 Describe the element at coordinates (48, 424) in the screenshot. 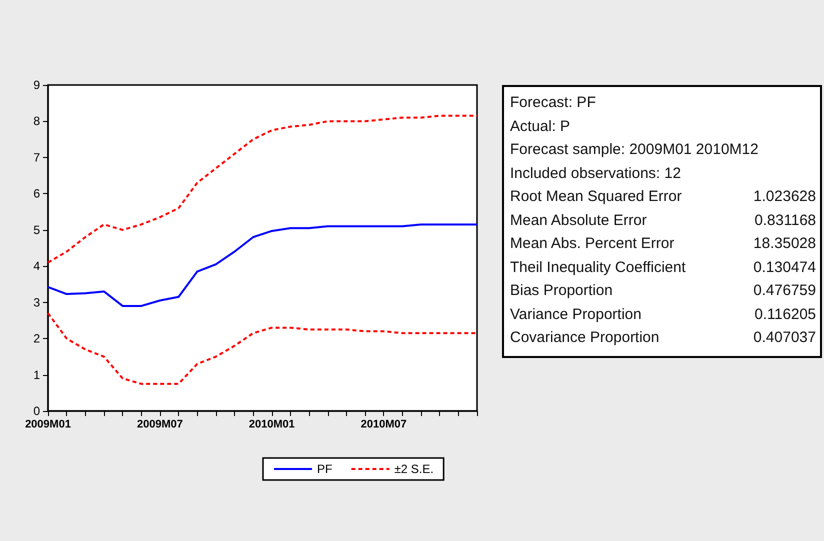

I see `x-tick-label: 2009M01` at that location.